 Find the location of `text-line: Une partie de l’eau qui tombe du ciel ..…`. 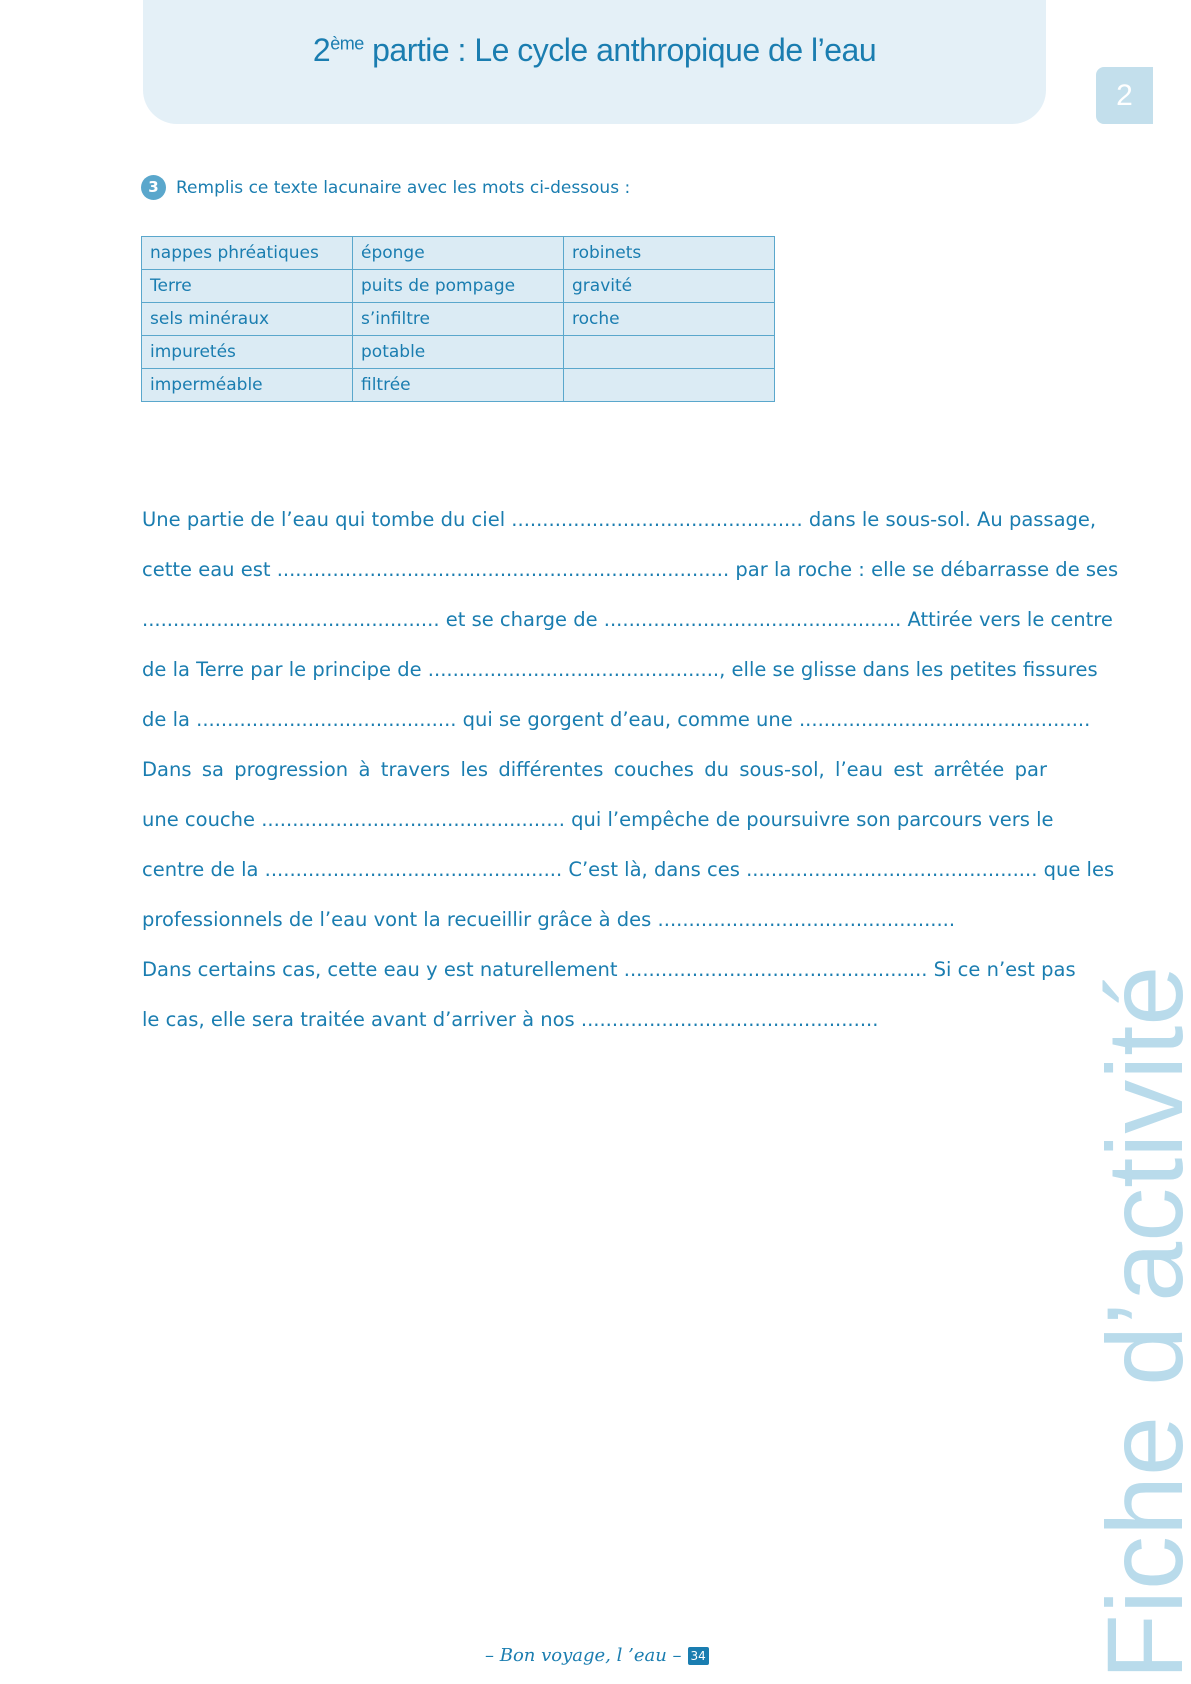

text-line: Une partie de l’eau qui tombe du ciel ..… is located at coordinates (619, 519).